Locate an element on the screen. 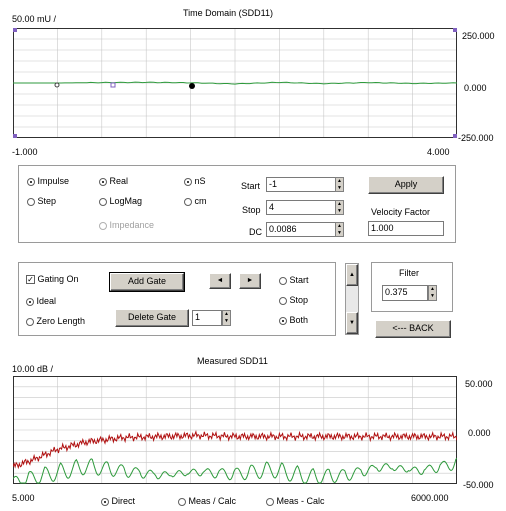 The width and height of the screenshot is (506, 511). measured-trace-red is located at coordinates (235, 450).